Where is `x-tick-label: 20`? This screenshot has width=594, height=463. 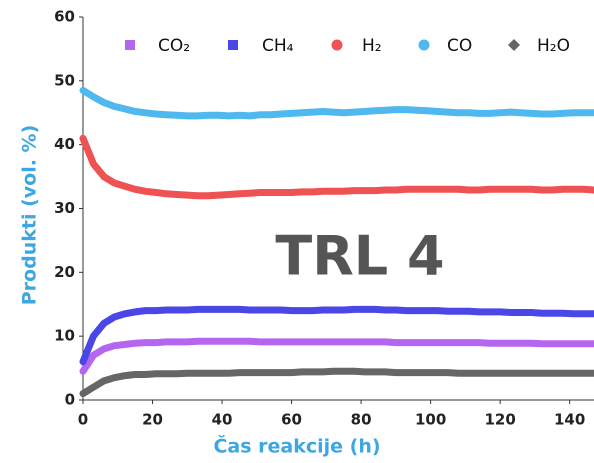 x-tick-label: 20 is located at coordinates (152, 420).